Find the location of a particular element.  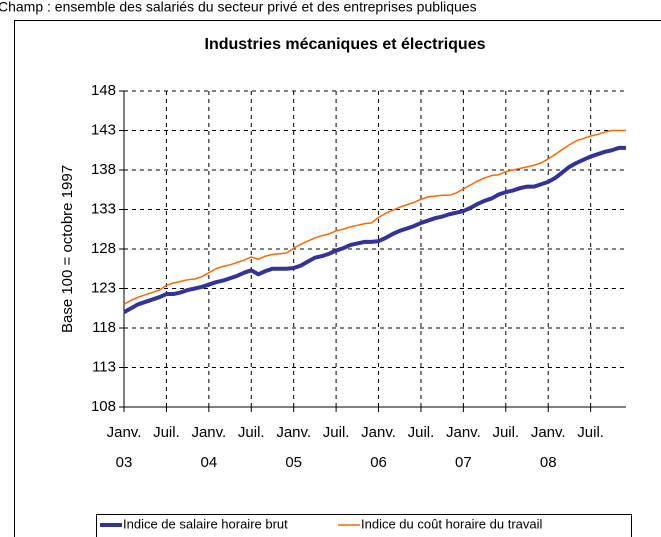

y-tick-label: 148 is located at coordinates (103, 90).